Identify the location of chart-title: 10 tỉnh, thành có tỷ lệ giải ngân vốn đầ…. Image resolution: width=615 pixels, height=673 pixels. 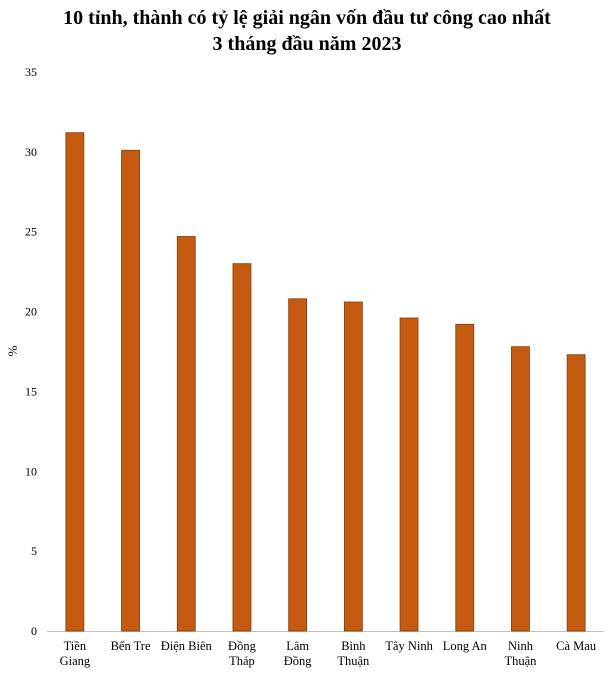
(307, 31).